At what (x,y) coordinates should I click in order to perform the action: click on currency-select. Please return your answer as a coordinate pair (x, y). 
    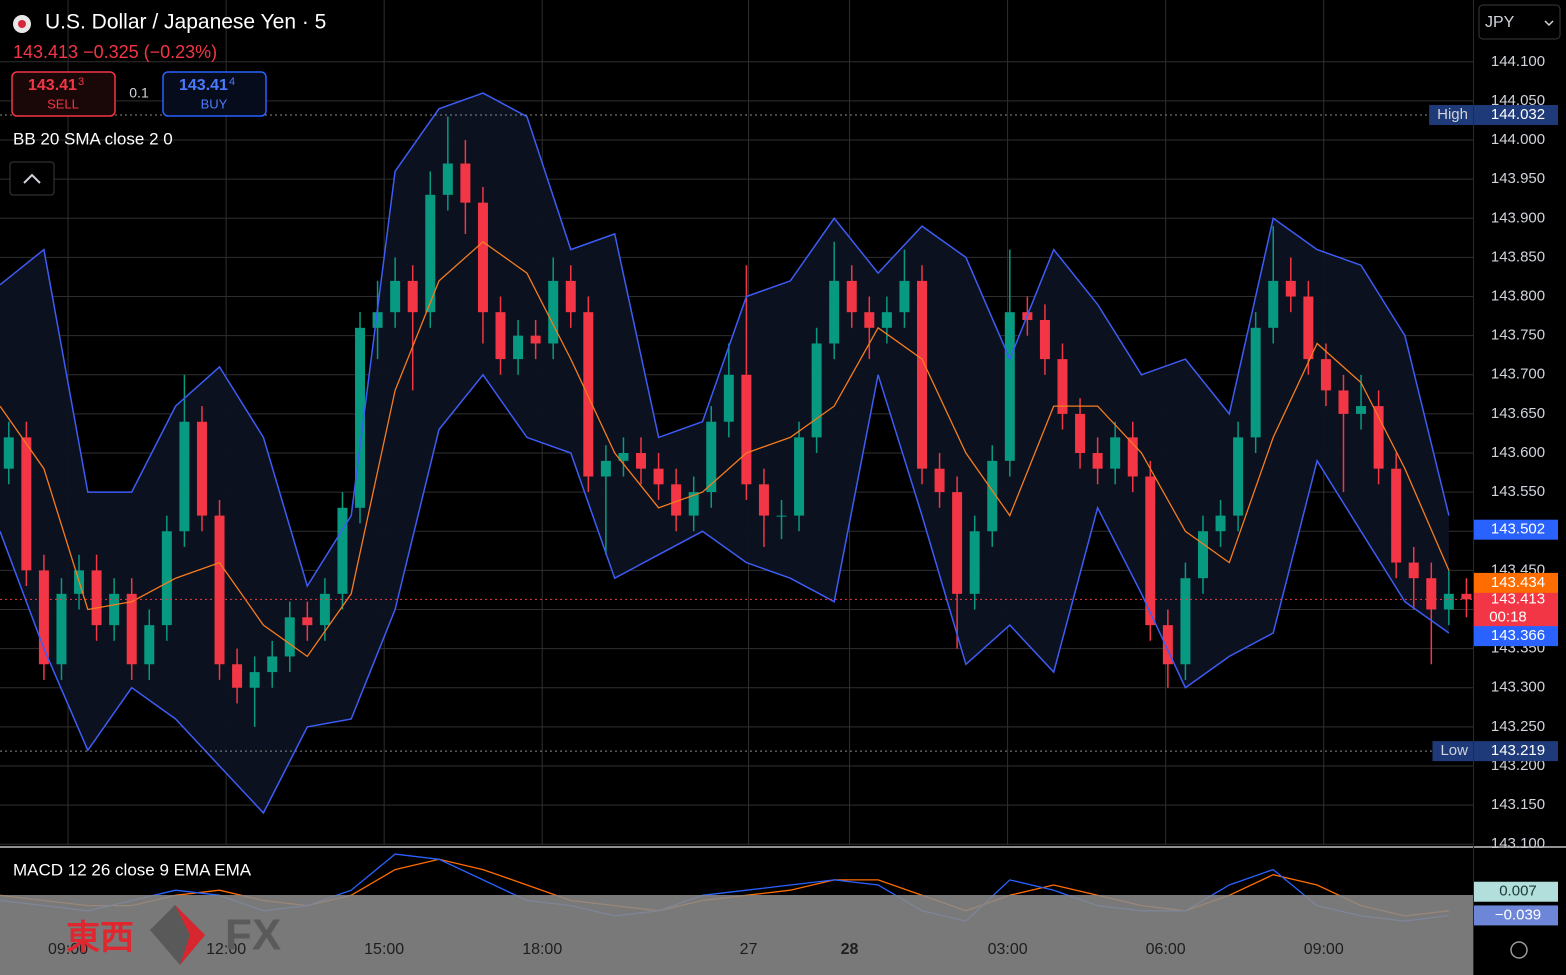
    Looking at the image, I should click on (1519, 22).